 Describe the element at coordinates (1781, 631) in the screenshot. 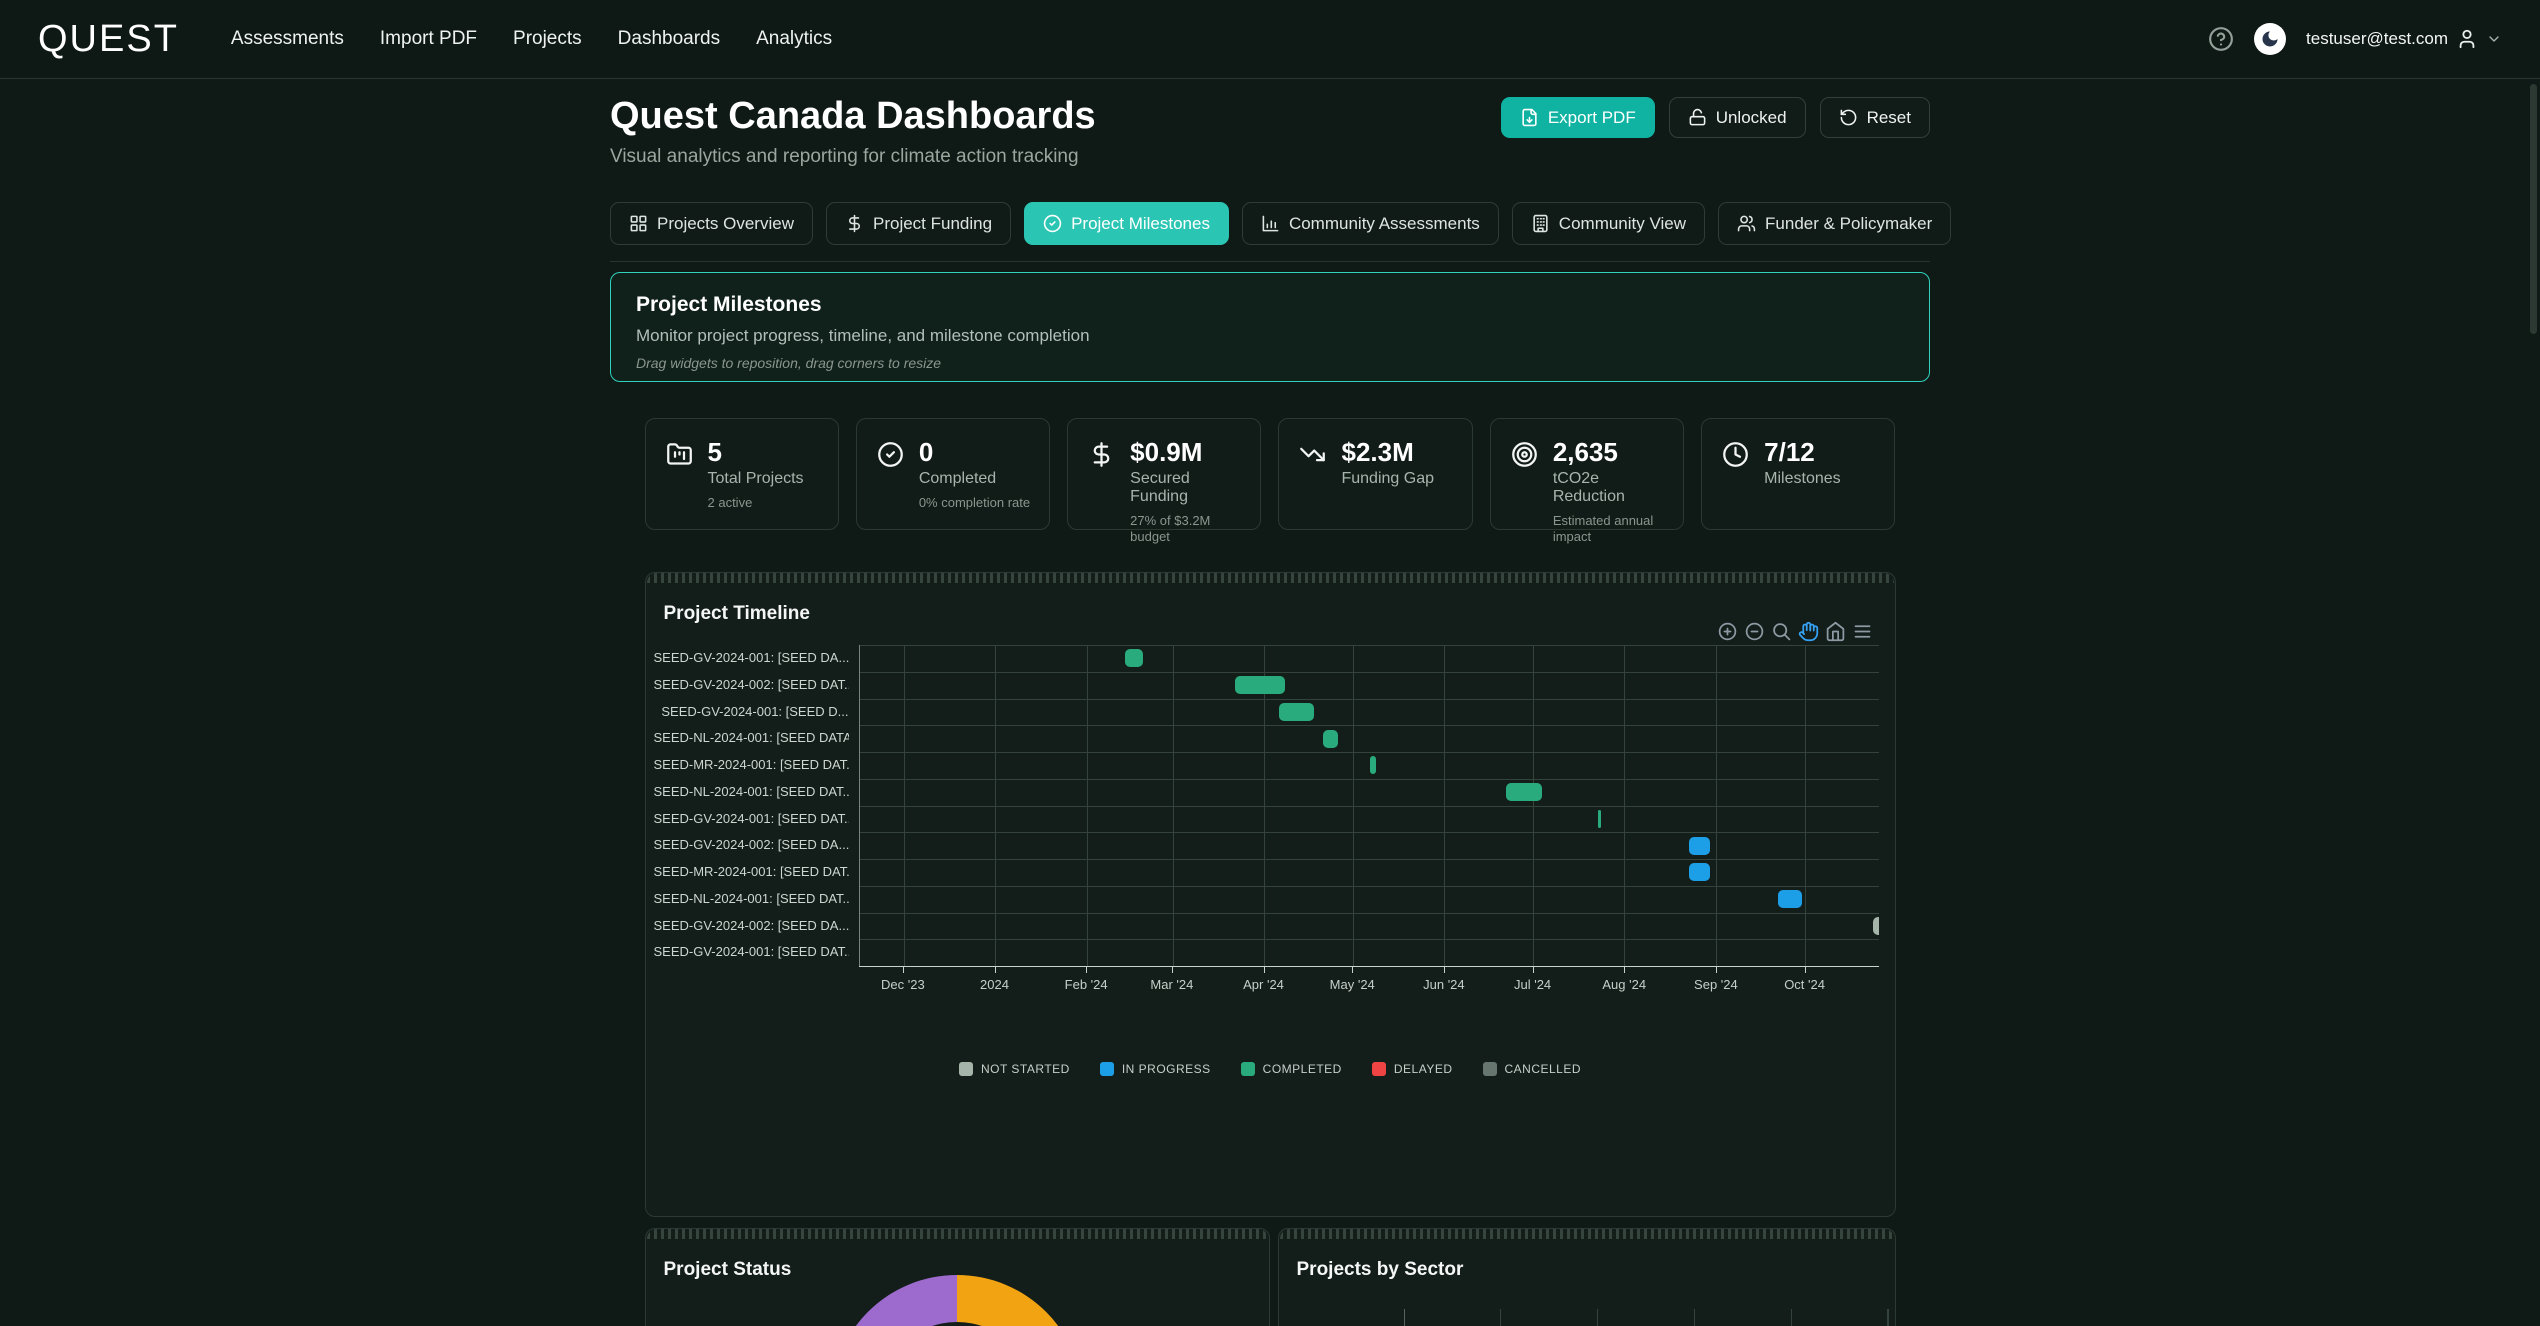

I see `zoom-box-icon` at that location.